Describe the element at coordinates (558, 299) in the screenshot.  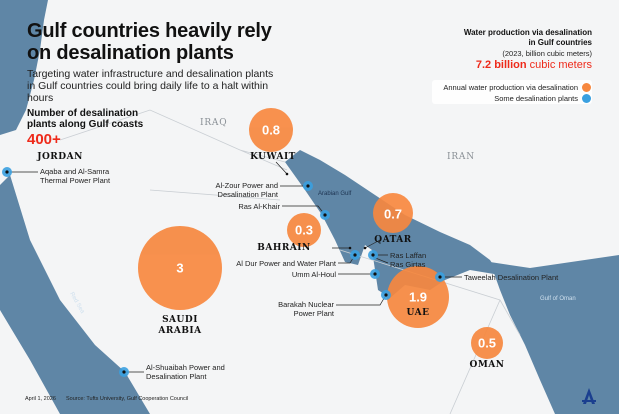
I see `label-gulf-of-oman: Gulf of Oman` at that location.